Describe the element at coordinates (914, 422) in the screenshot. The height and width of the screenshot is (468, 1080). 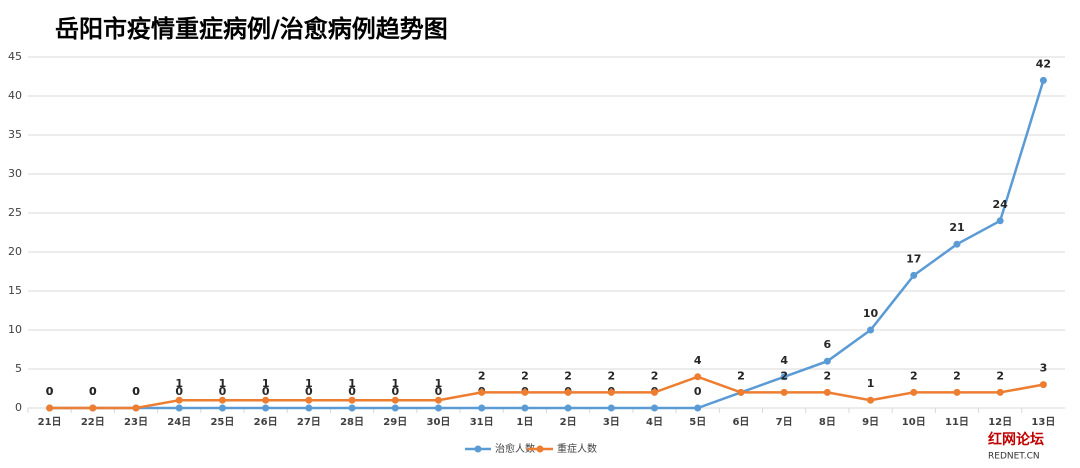
I see `x-tick-label: 10日` at that location.